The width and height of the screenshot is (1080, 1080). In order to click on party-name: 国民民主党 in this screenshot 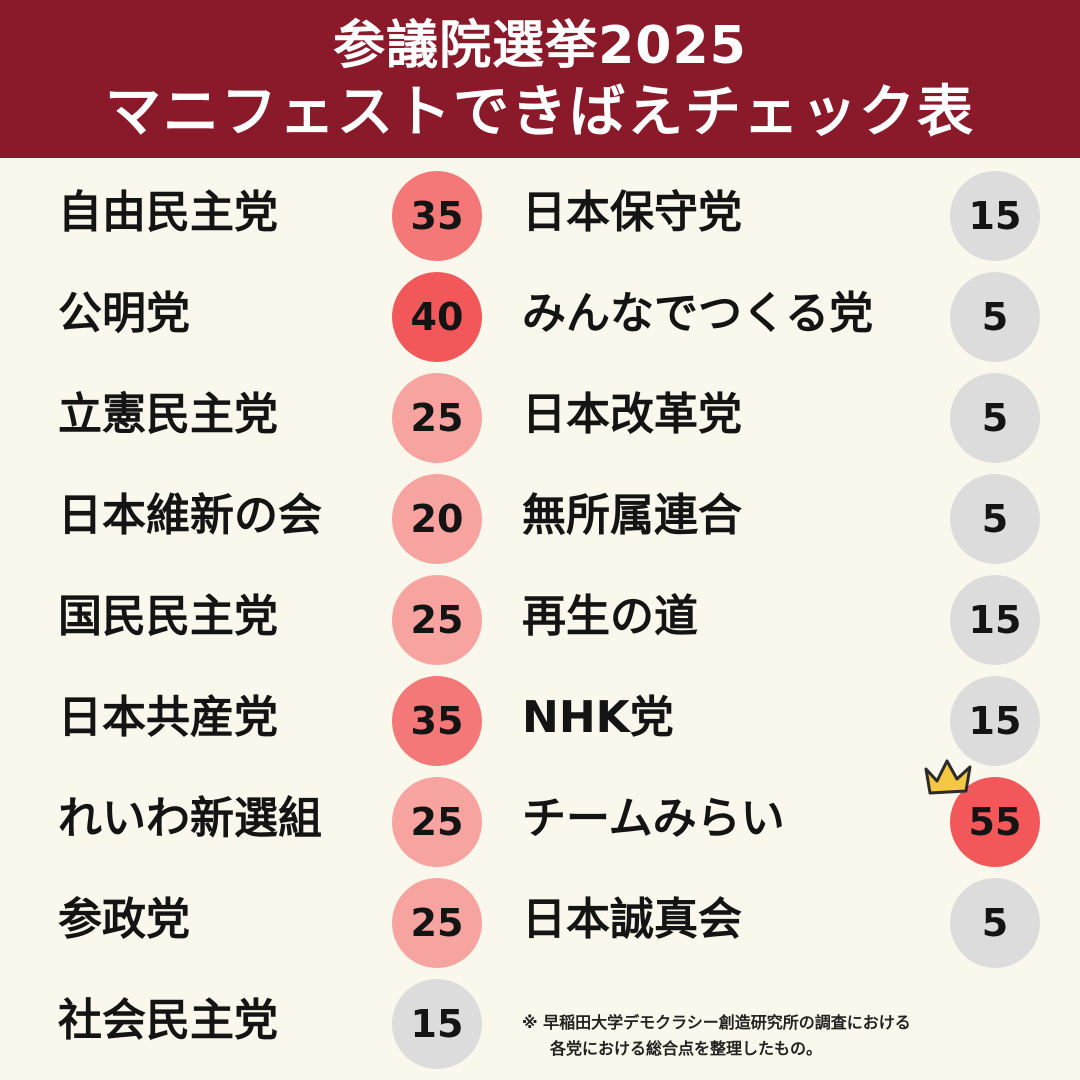, I will do `click(168, 616)`.